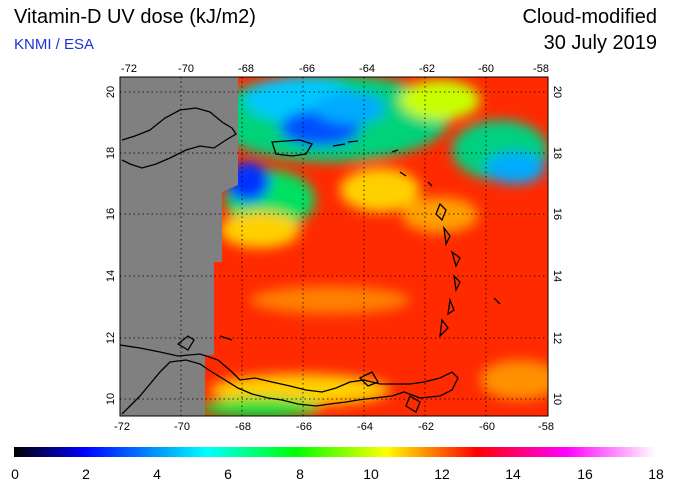  What do you see at coordinates (54, 44) in the screenshot?
I see `organization-label: KNMI / ESA` at bounding box center [54, 44].